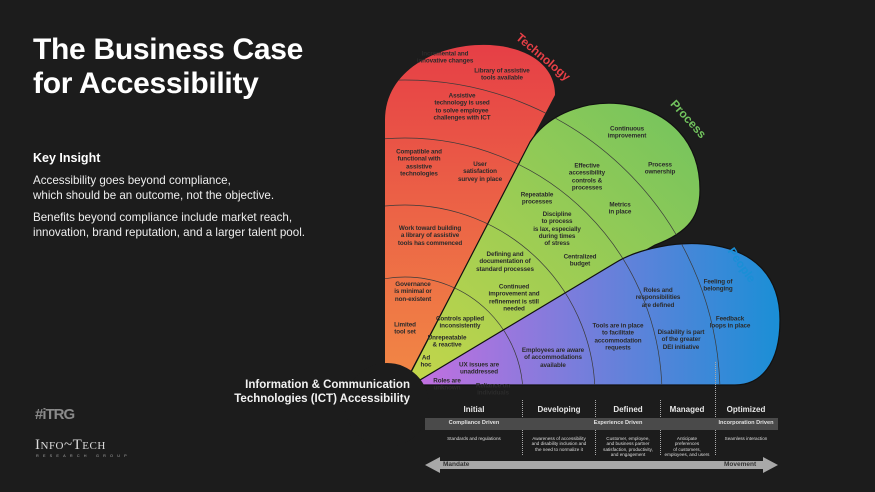 This screenshot has width=875, height=492. Describe the element at coordinates (474, 423) in the screenshot. I see `driver-compliance: Compliance Driven` at that location.